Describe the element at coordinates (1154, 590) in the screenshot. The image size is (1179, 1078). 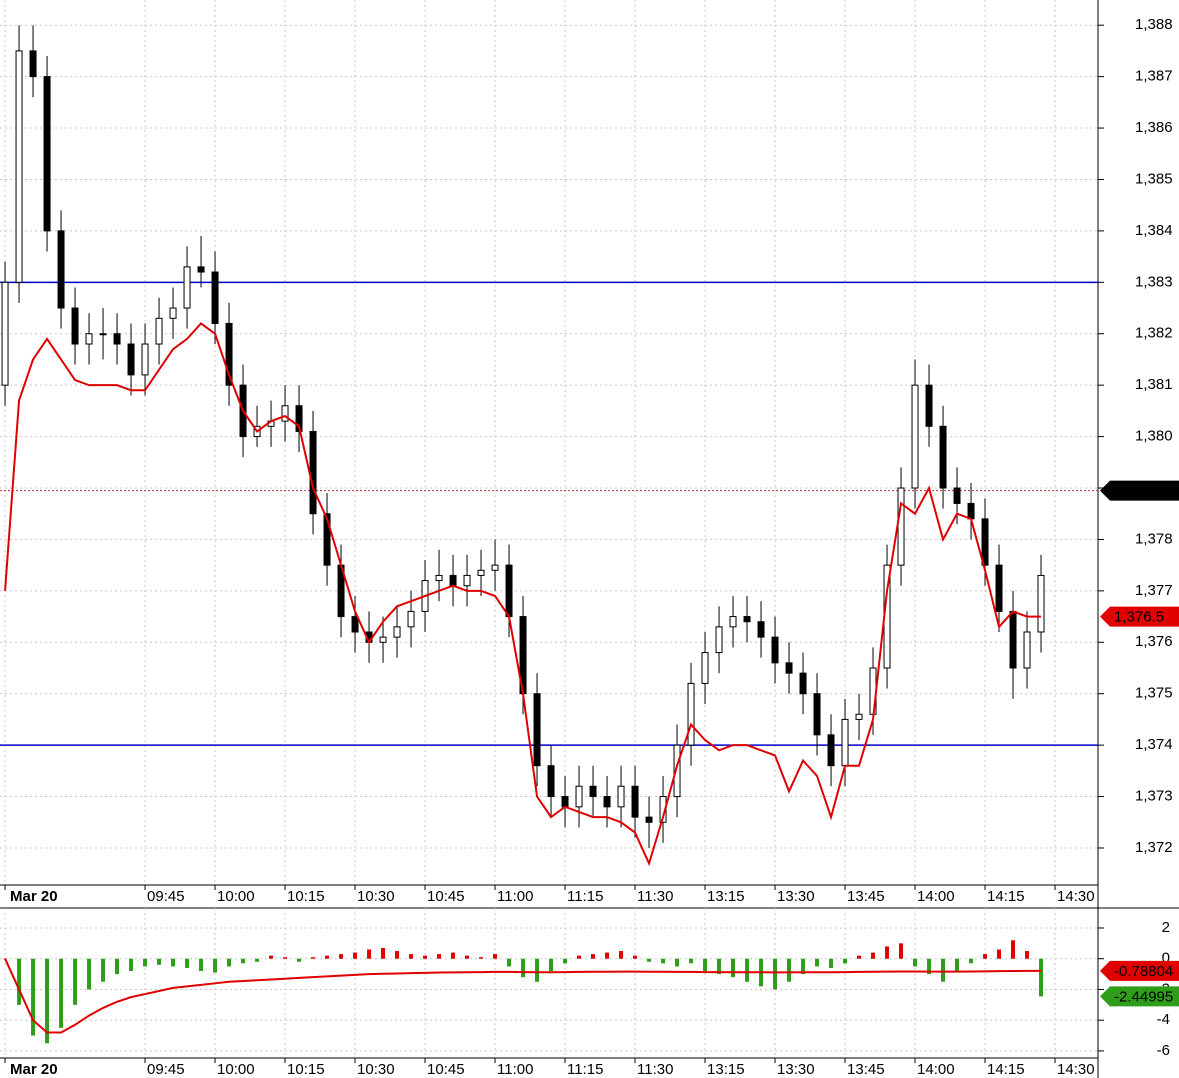
I see `y-tick-label: 1,377` at that location.